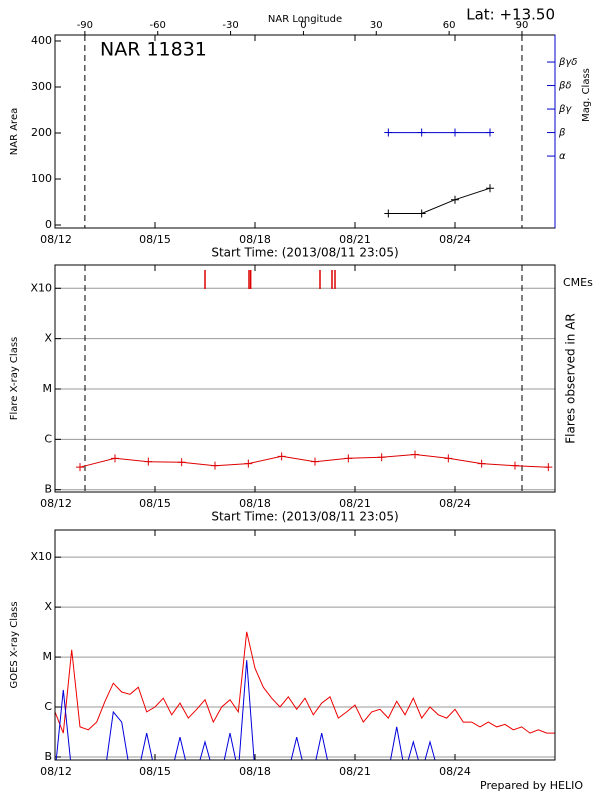  Describe the element at coordinates (41, 86) in the screenshot. I see `y-tick-label: 300` at that location.